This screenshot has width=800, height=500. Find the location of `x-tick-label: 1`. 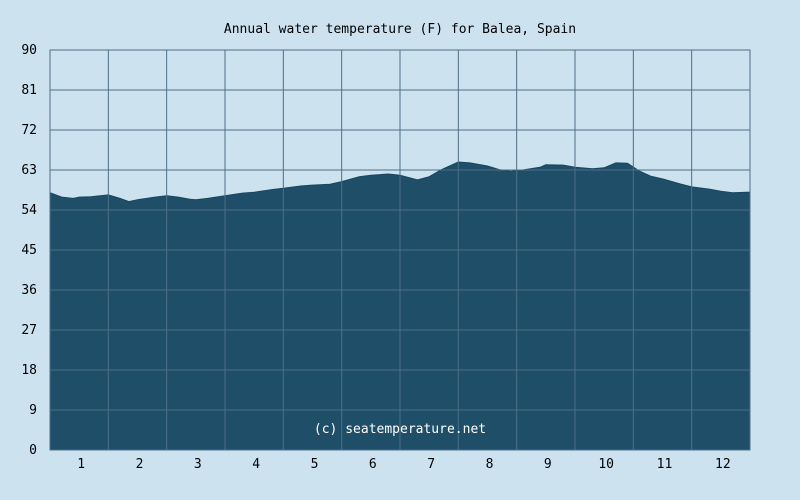

x-tick-label: 1 is located at coordinates (81, 464).